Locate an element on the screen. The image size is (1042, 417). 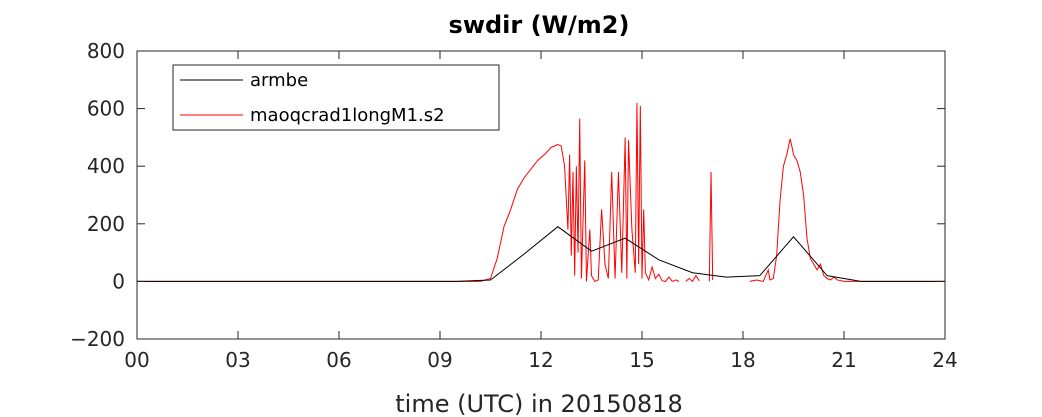
y-tick-label: 400 is located at coordinates (106, 166).